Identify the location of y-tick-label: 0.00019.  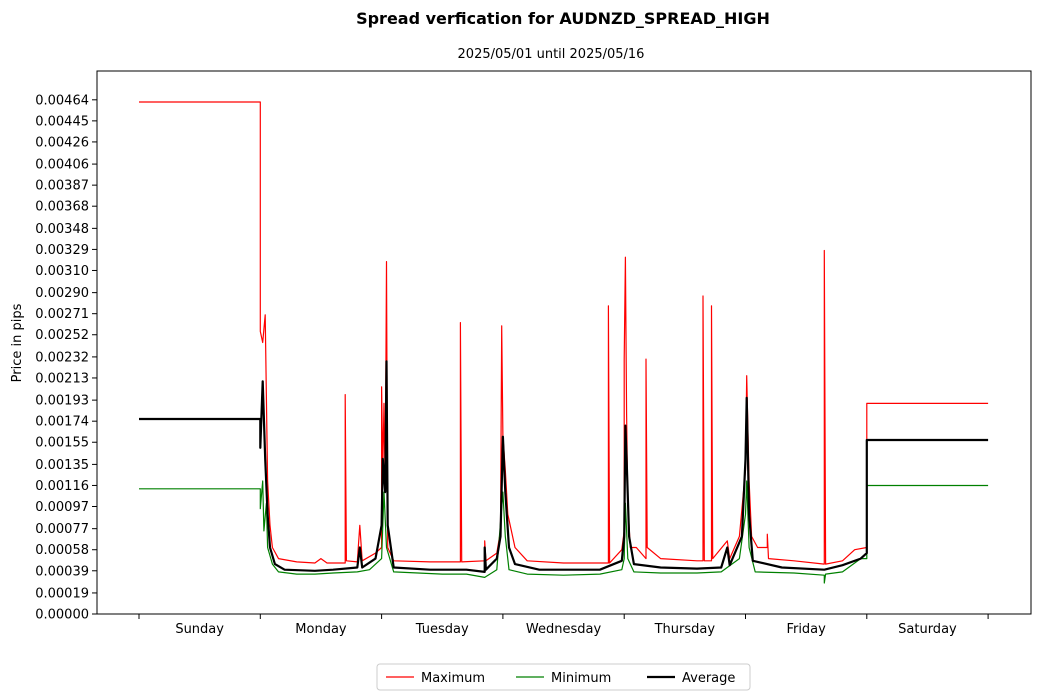
(62, 593).